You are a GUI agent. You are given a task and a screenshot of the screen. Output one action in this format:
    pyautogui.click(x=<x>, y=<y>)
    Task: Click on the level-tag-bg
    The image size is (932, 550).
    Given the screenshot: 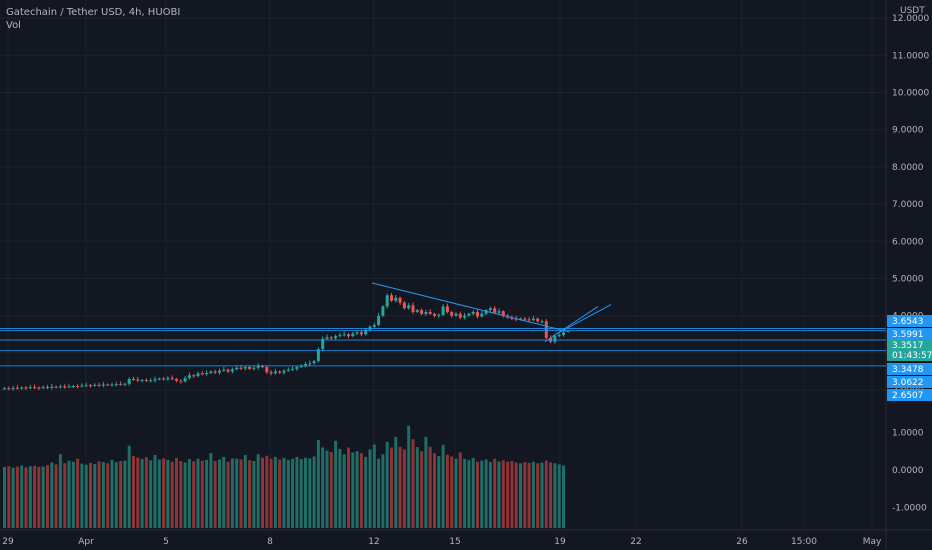 What is the action you would take?
    pyautogui.click(x=909, y=321)
    